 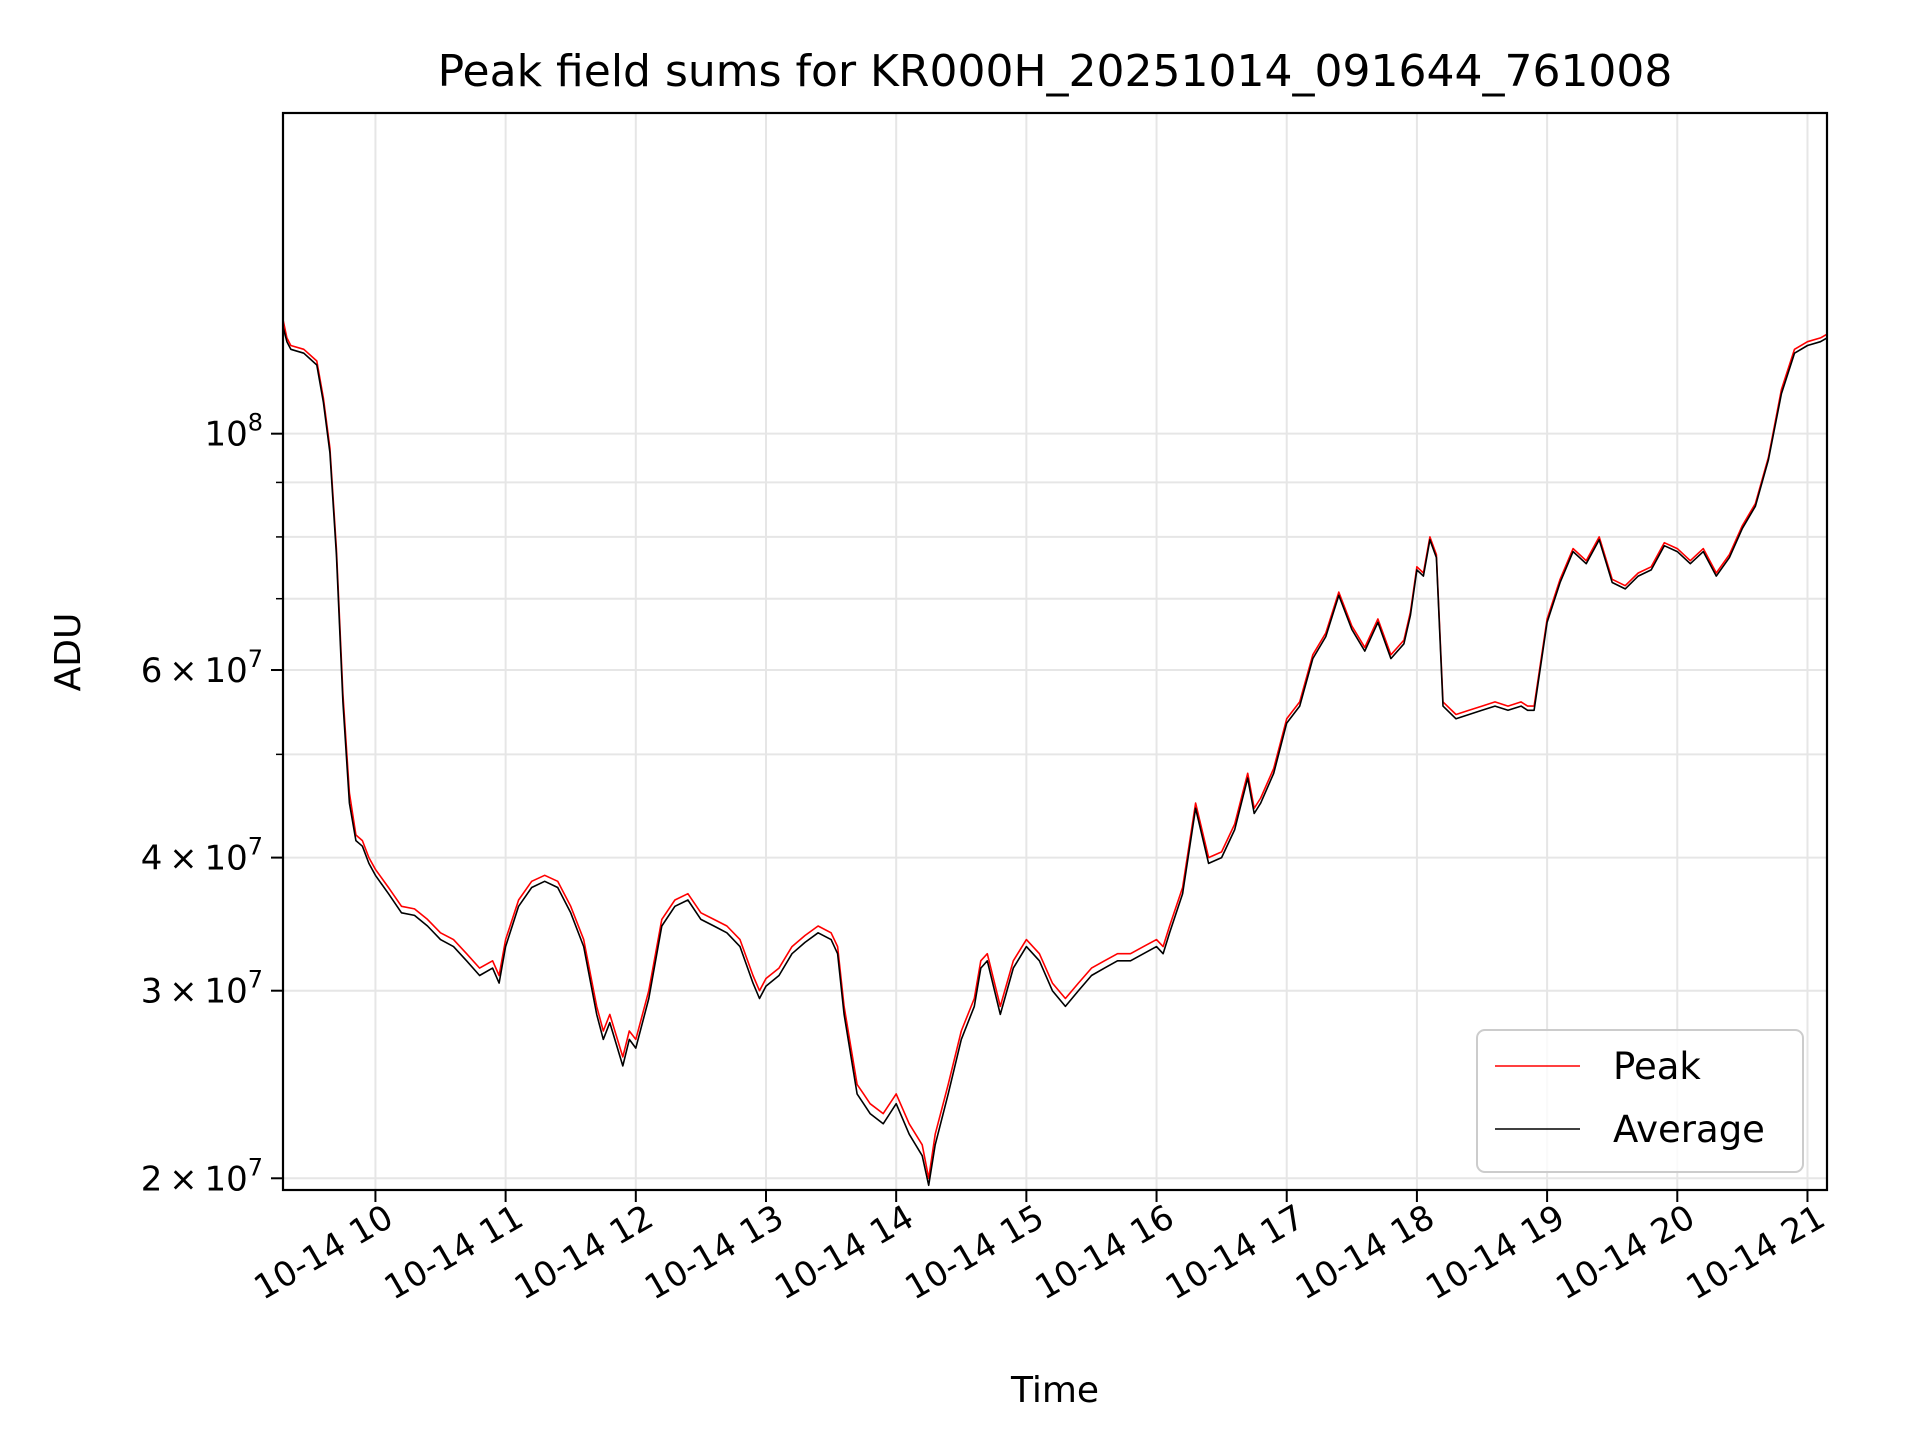 What do you see at coordinates (1689, 1129) in the screenshot?
I see `legend-label-average: Average` at bounding box center [1689, 1129].